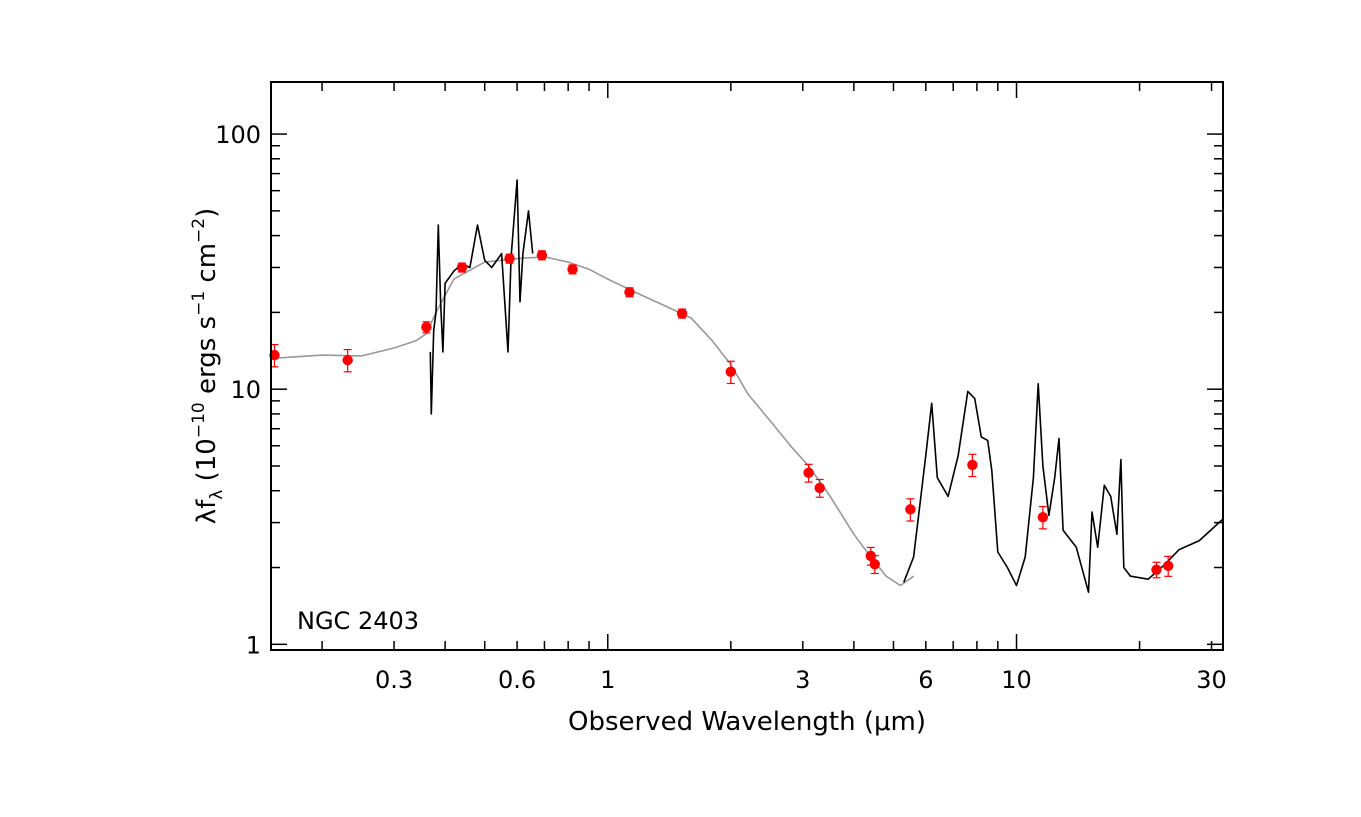 This screenshot has height=817, width=1361. I want to click on x-tick-label: 0.6, so click(517, 680).